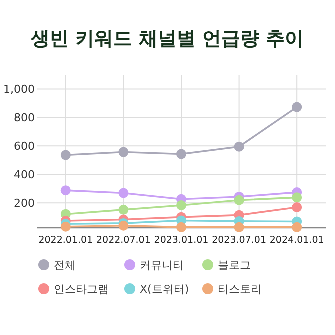 The image size is (335, 335). What do you see at coordinates (24, 147) in the screenshot?
I see `y-tick-label: 600` at bounding box center [24, 147].